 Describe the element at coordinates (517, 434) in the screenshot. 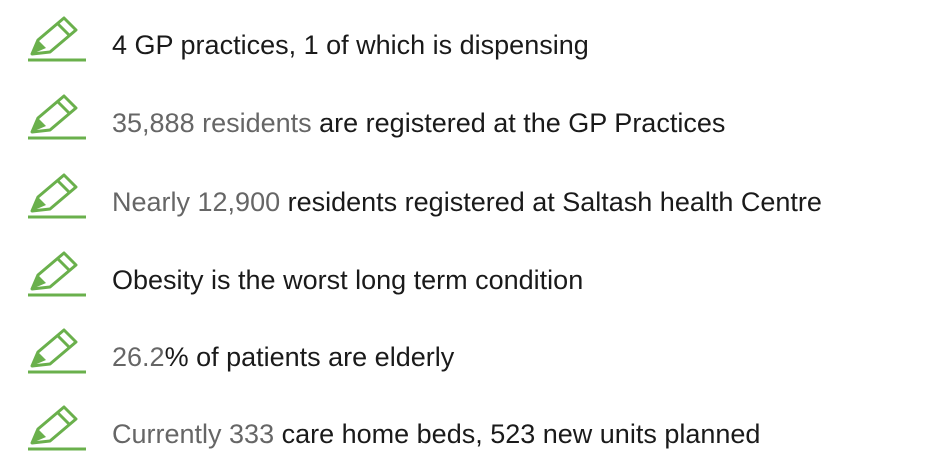

I see `text-segment: care home beds, 523 new units planned` at that location.